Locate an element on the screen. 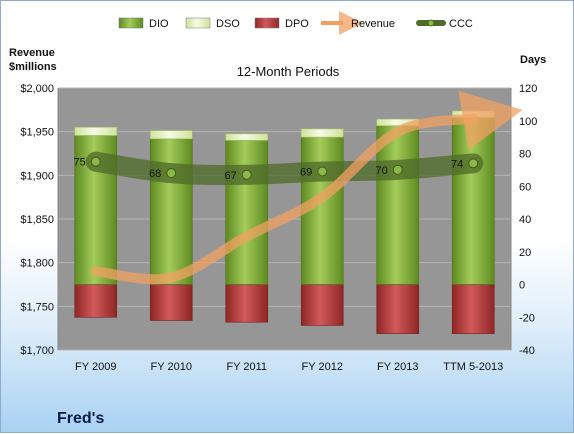 This screenshot has height=434, width=574. ccc-data-label: 68 is located at coordinates (155, 174).